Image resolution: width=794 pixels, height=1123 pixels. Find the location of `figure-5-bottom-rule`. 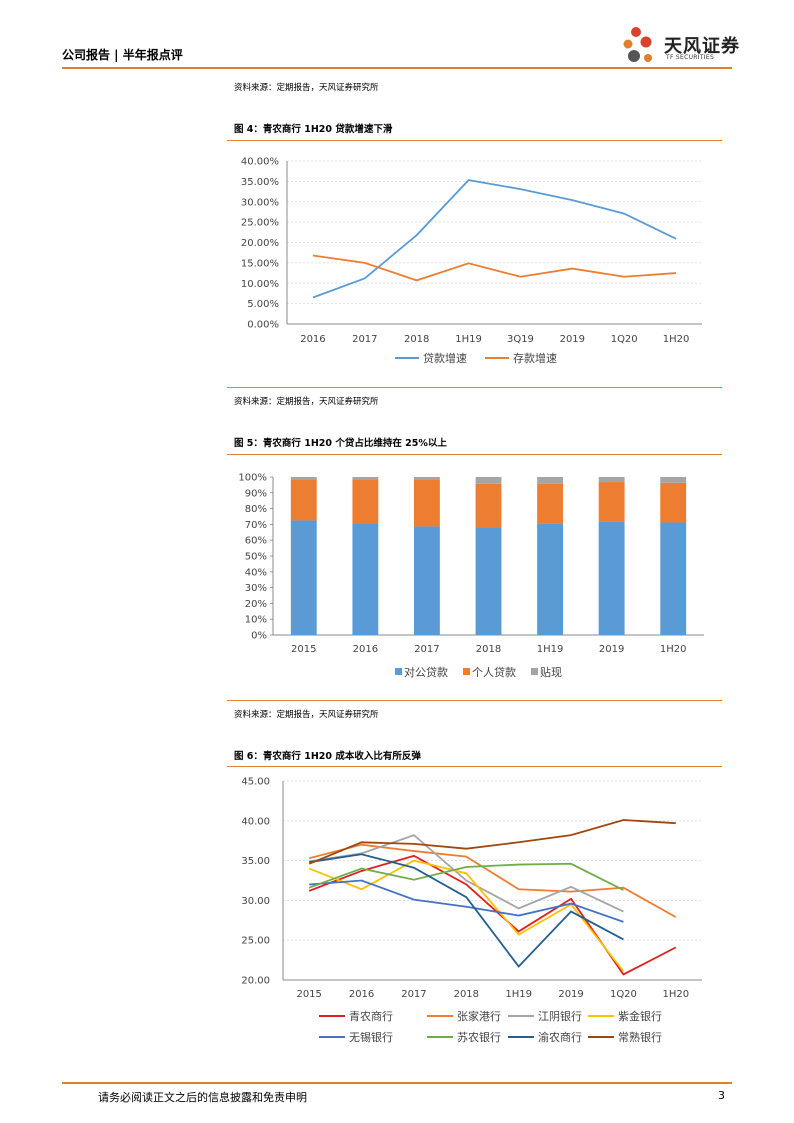

figure-5-bottom-rule is located at coordinates (474, 700).